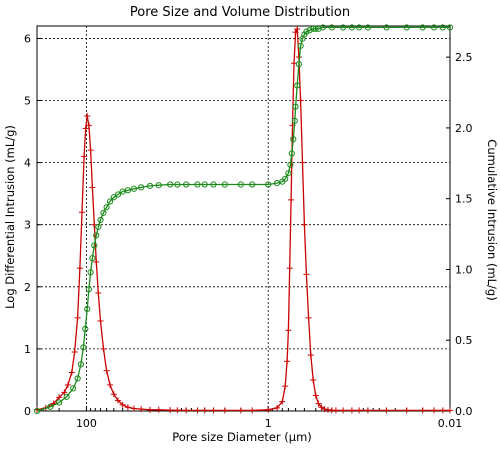 This screenshot has width=500, height=449. Describe the element at coordinates (27, 287) in the screenshot. I see `y-left-tick-label: 2` at that location.